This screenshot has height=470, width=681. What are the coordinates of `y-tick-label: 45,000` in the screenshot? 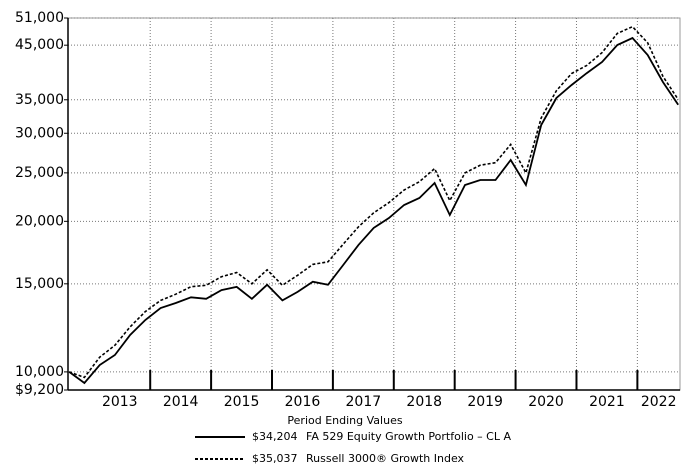 It's located at (39, 45).